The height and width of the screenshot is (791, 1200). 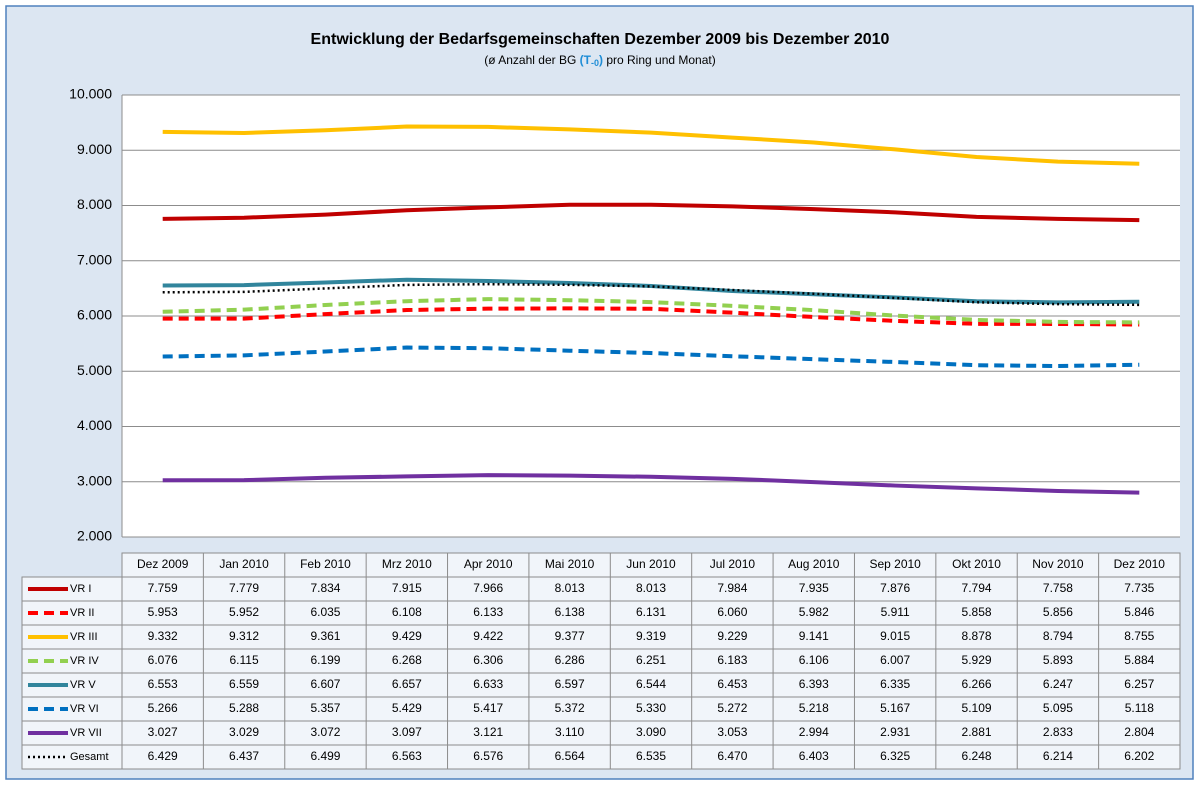 I want to click on table-value: 5.357, so click(x=325, y=708).